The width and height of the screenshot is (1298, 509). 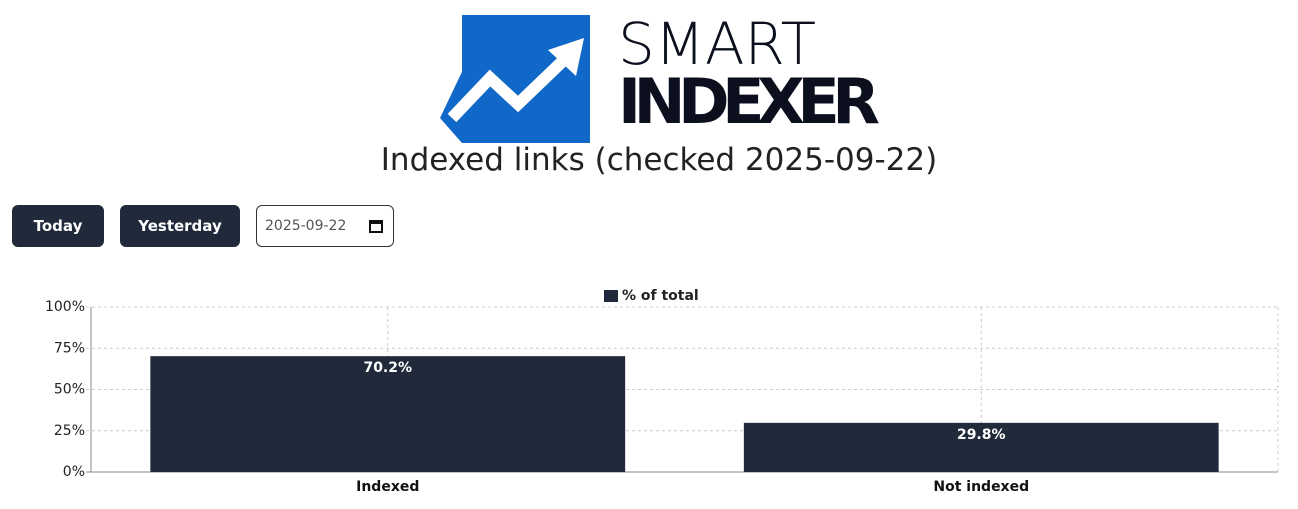 I want to click on date-input: 2025-09-22, so click(x=325, y=226).